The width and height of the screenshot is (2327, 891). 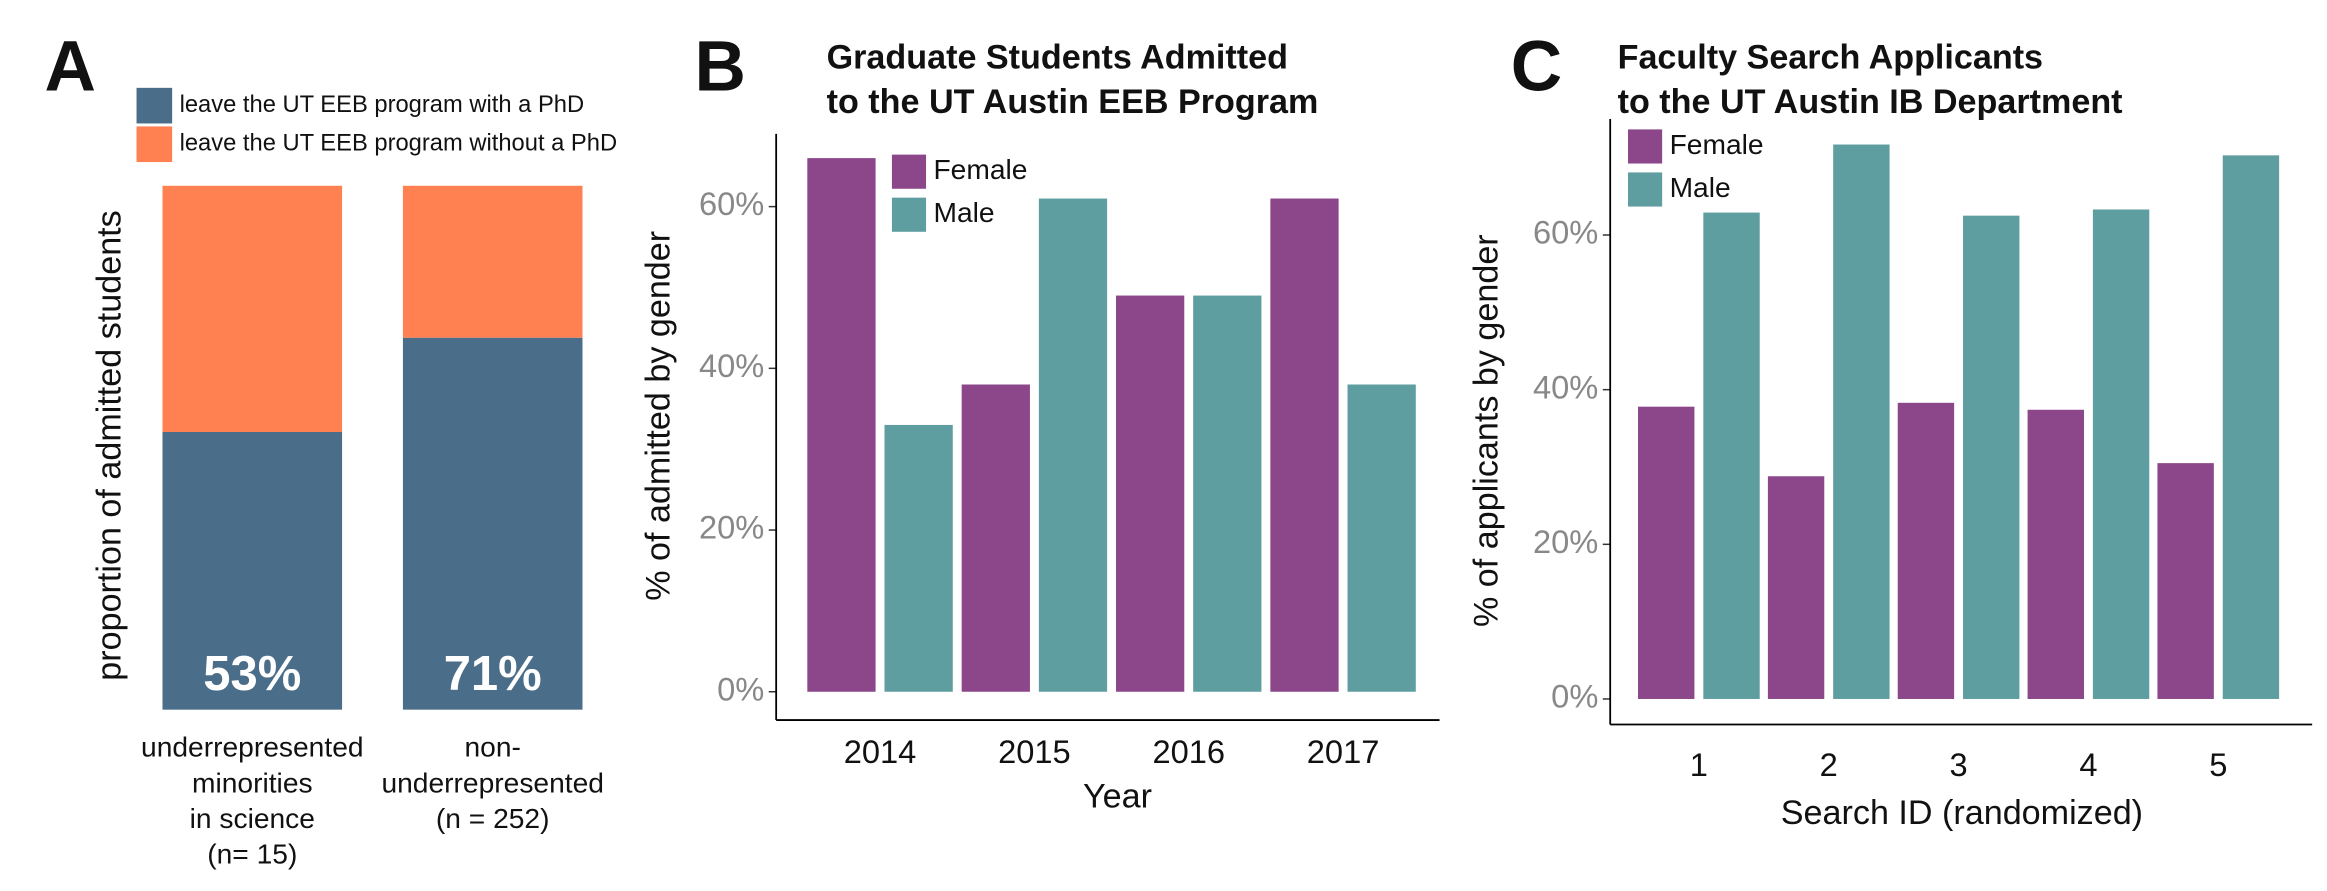 I want to click on x-tick-label: 1, so click(x=1699, y=764).